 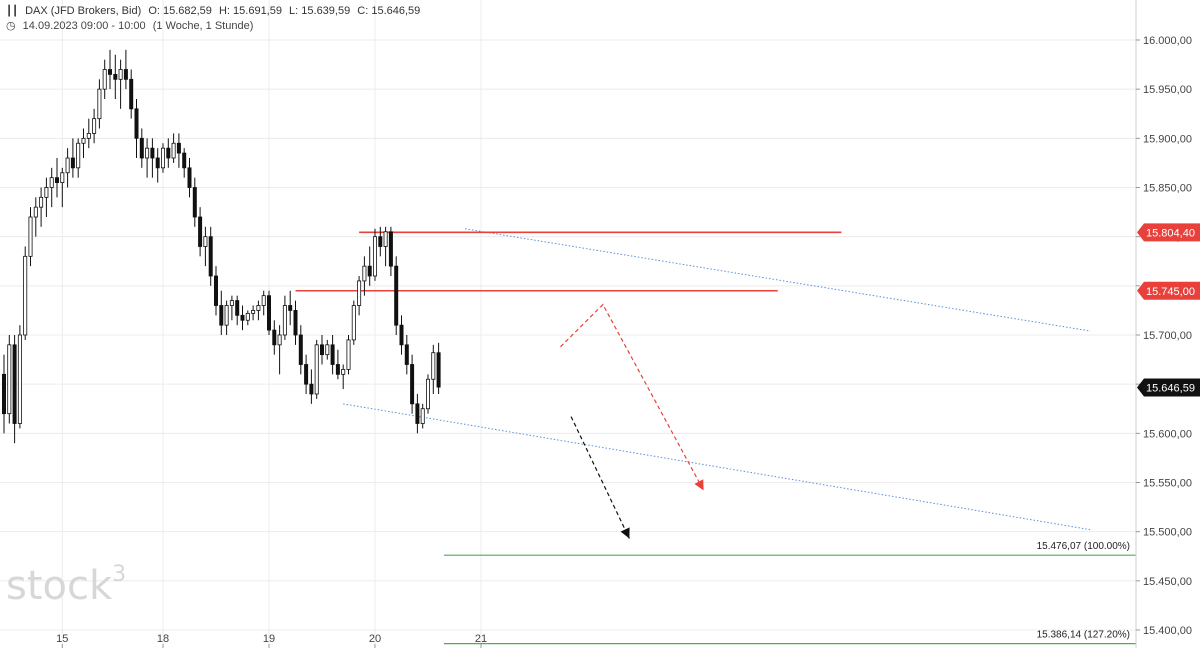 What do you see at coordinates (789, 593) in the screenshot?
I see `fib-target-levels: 15.476,07 (100.00%) 15.386,14 (127.20%)` at bounding box center [789, 593].